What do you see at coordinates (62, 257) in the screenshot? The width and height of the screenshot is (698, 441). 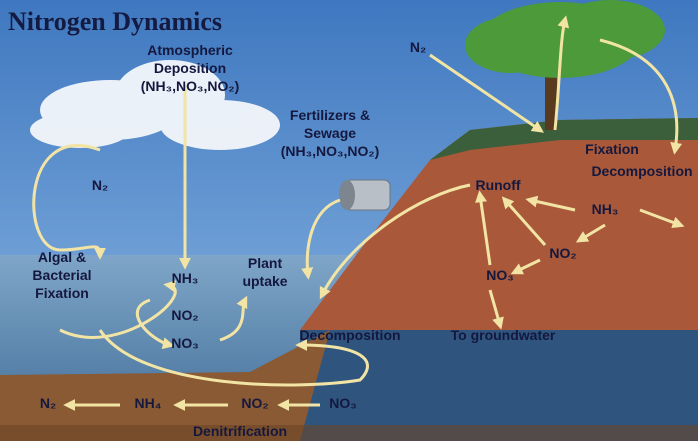 I see `label: Algal &` at bounding box center [62, 257].